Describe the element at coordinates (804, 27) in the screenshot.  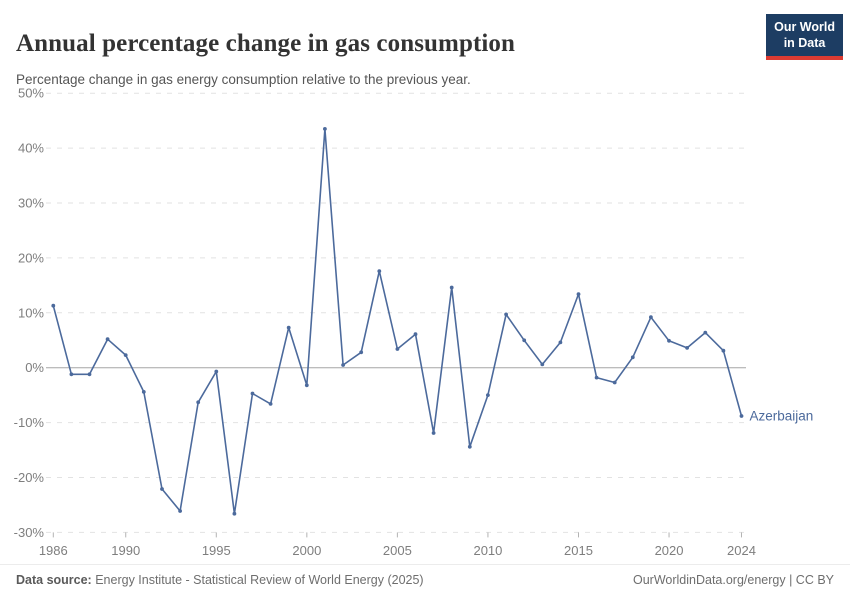
I see `owid-logo-line1: Our World` at that location.